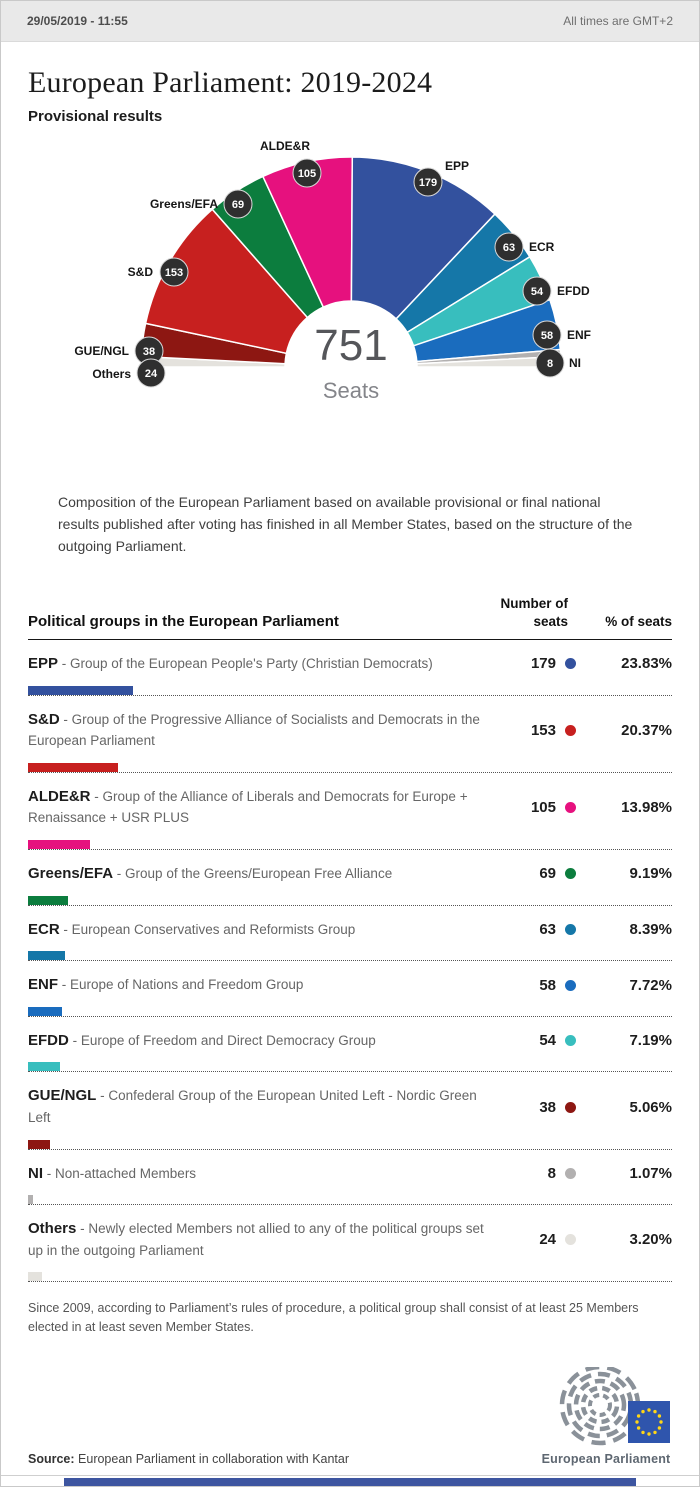 The height and width of the screenshot is (1487, 700). What do you see at coordinates (101, 351) in the screenshot?
I see `group-label-gue-ngl: GUE/NGL` at bounding box center [101, 351].